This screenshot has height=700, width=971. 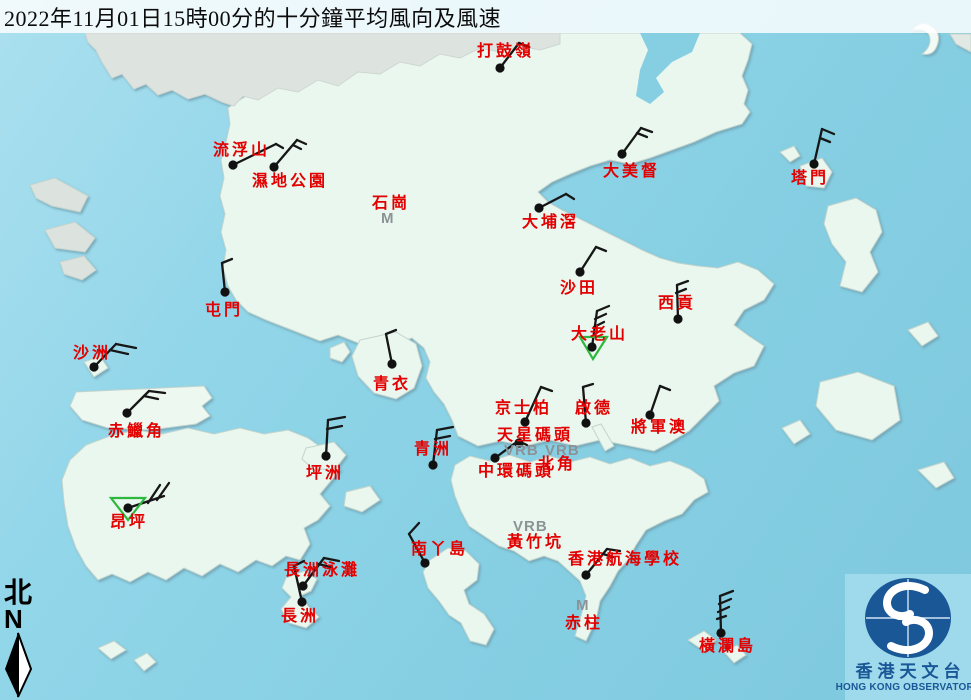 I want to click on map-title: 2022年11月01日15時00分的十分鐘平均風向及風速, so click(x=253, y=18).